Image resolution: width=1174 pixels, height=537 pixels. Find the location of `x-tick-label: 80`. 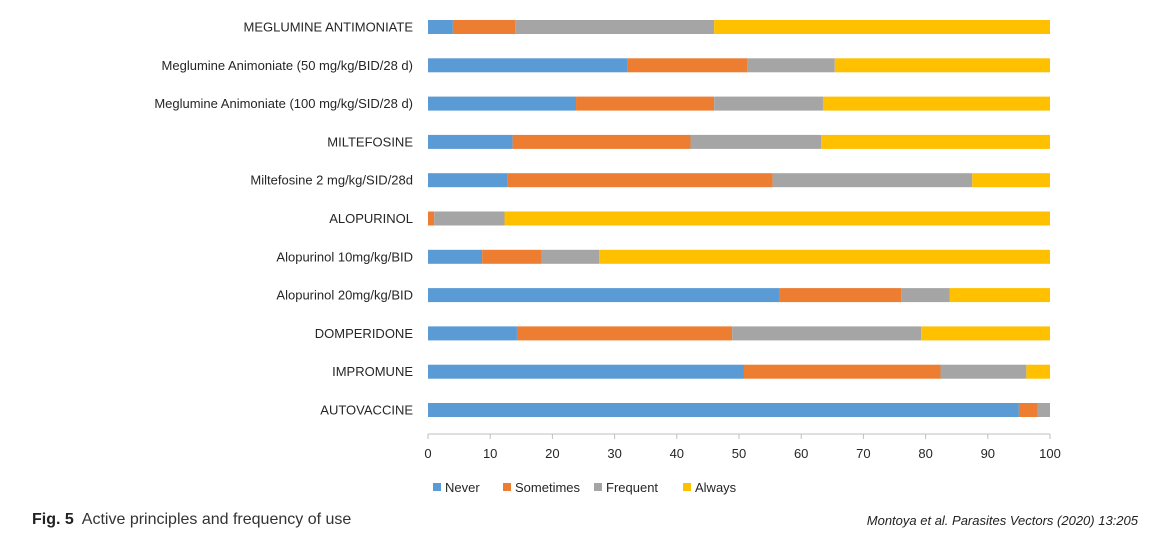

x-tick-label: 80 is located at coordinates (925, 453).